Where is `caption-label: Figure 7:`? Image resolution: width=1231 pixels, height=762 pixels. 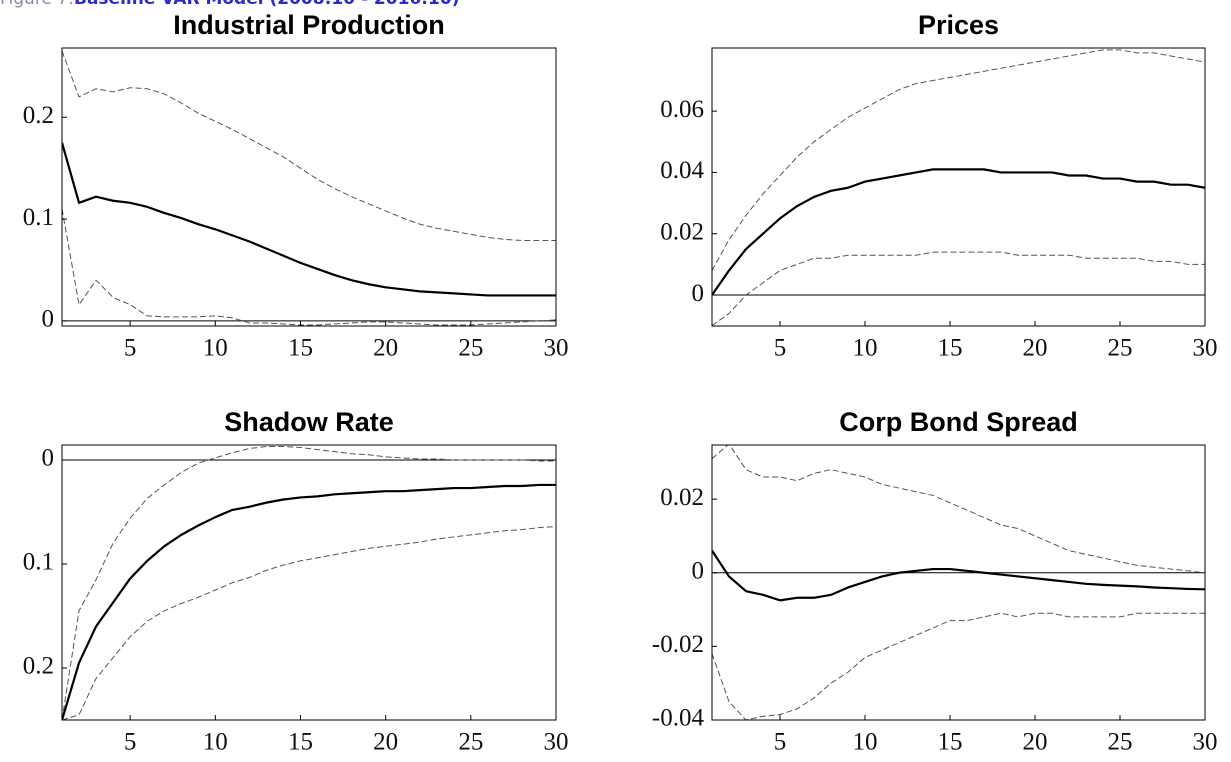
caption-label: Figure 7: is located at coordinates (37, 4).